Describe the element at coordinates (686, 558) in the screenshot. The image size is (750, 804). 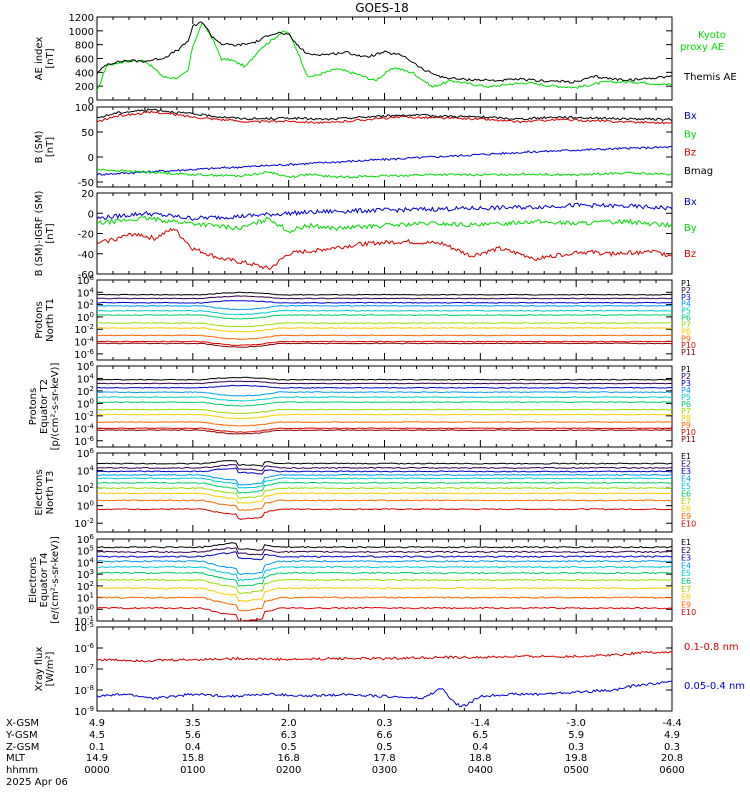
I see `legend-channel-label: E3` at that location.